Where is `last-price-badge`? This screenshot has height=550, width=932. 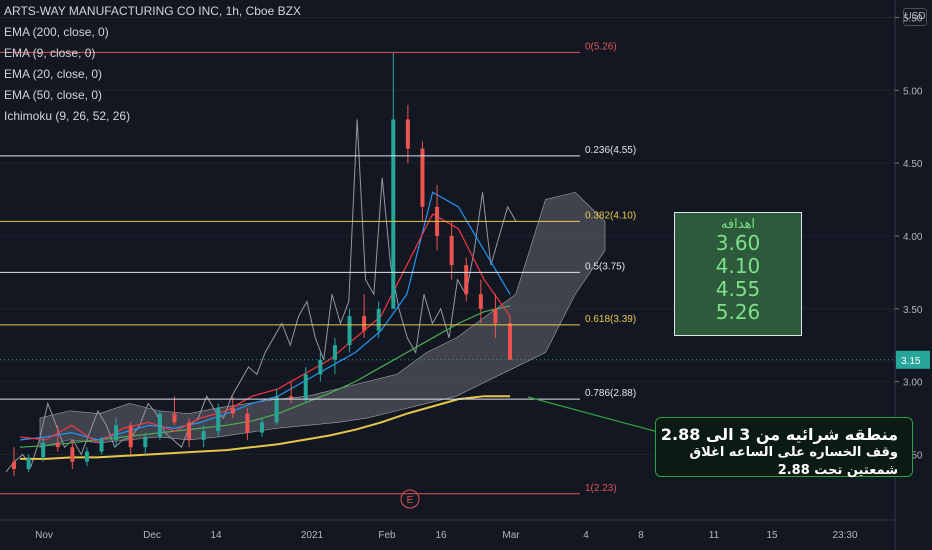
last-price-badge is located at coordinates (913, 359).